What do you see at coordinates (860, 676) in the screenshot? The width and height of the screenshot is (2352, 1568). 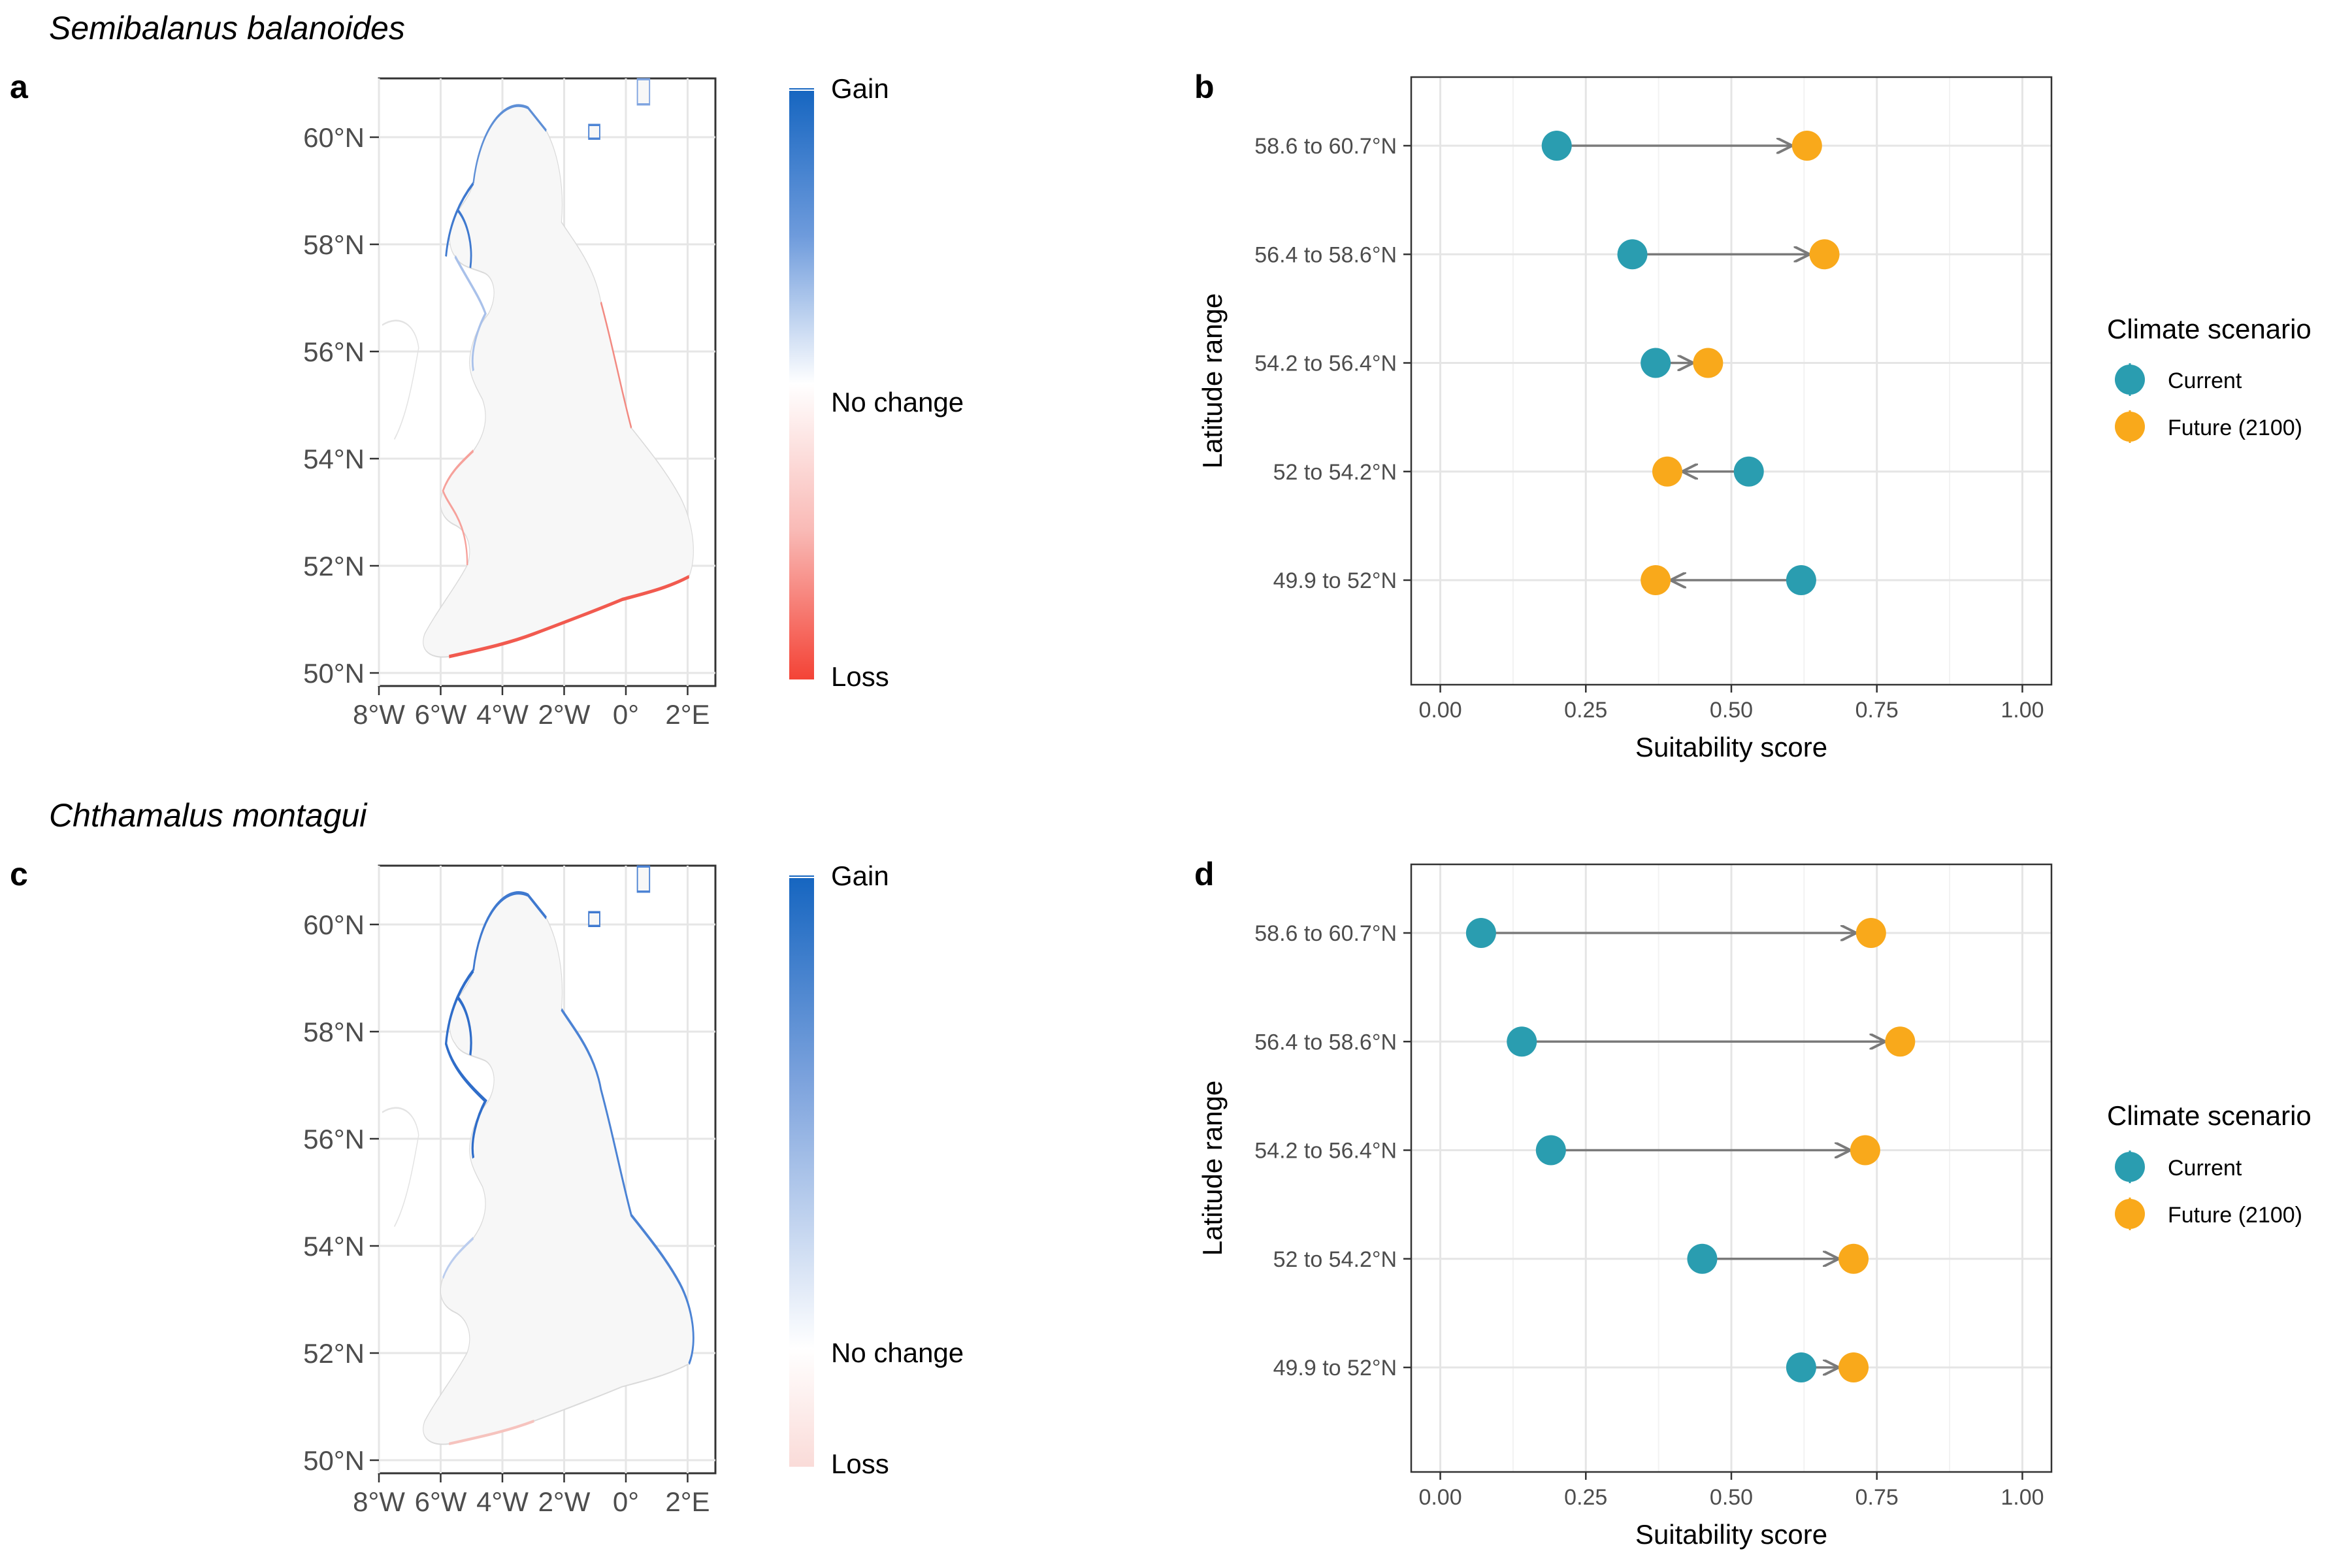 I see `legend-loss-label: Loss` at bounding box center [860, 676].